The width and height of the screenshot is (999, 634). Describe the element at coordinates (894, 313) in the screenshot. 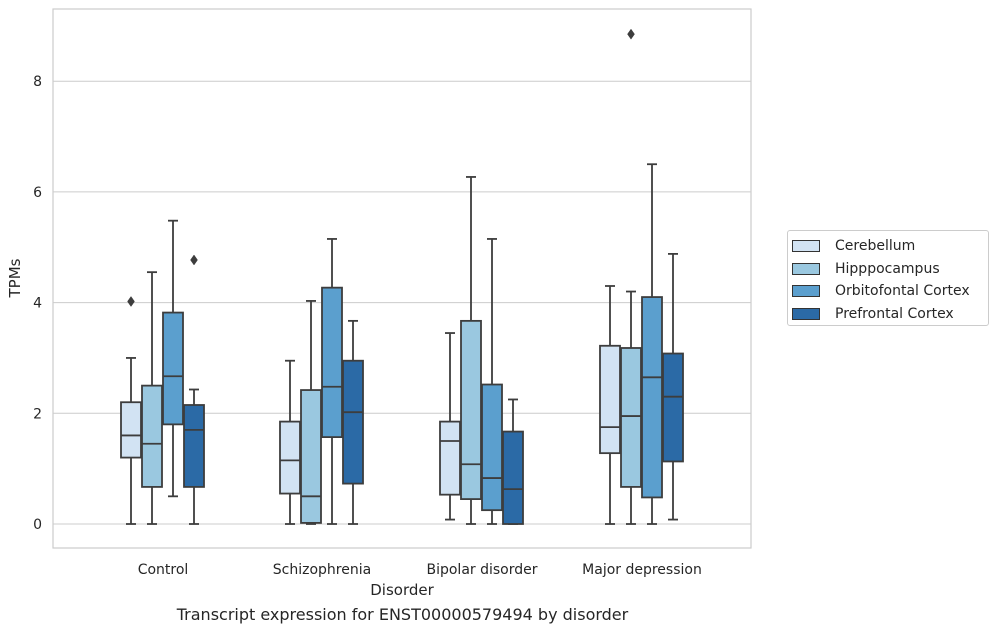

I see `legend-label: Prefrontal Cortex` at that location.